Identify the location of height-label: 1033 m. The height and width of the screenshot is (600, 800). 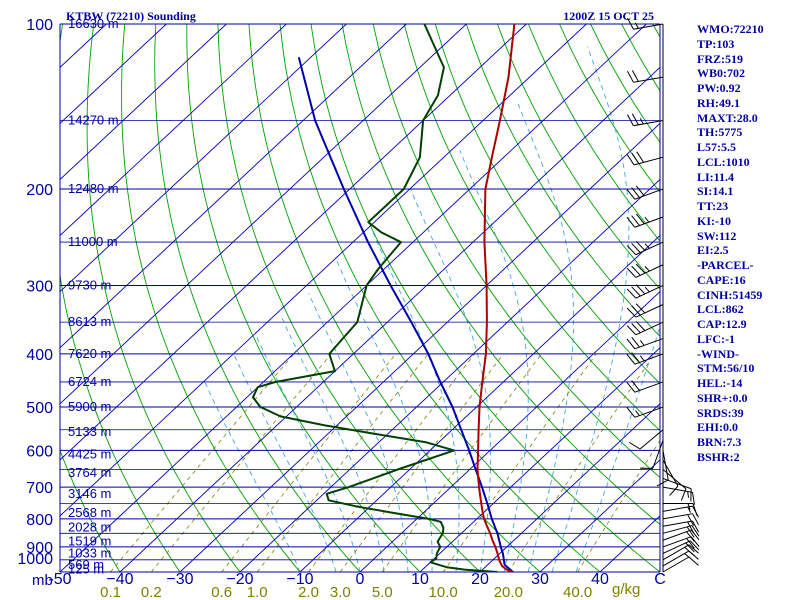
(89, 552).